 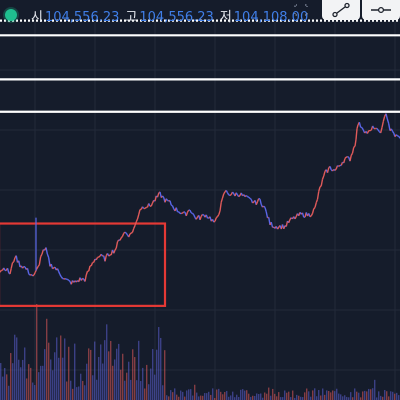 What do you see at coordinates (11, 15) in the screenshot?
I see `status-dot-icon` at bounding box center [11, 15].